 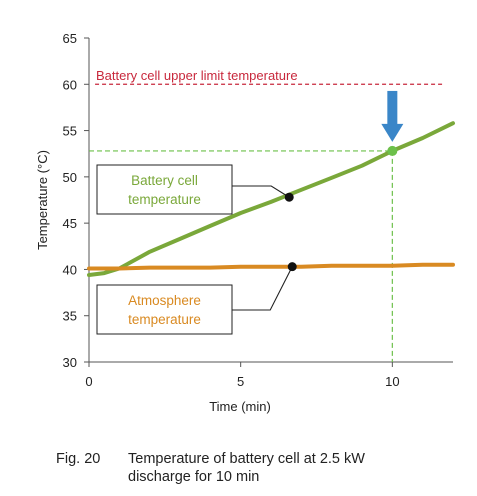 What do you see at coordinates (392, 150) in the screenshot?
I see `ten-minute-marker` at bounding box center [392, 150].